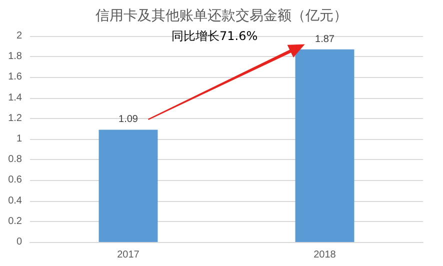 The height and width of the screenshot is (266, 443). I want to click on y-tick-label: 0.6, so click(15, 180).